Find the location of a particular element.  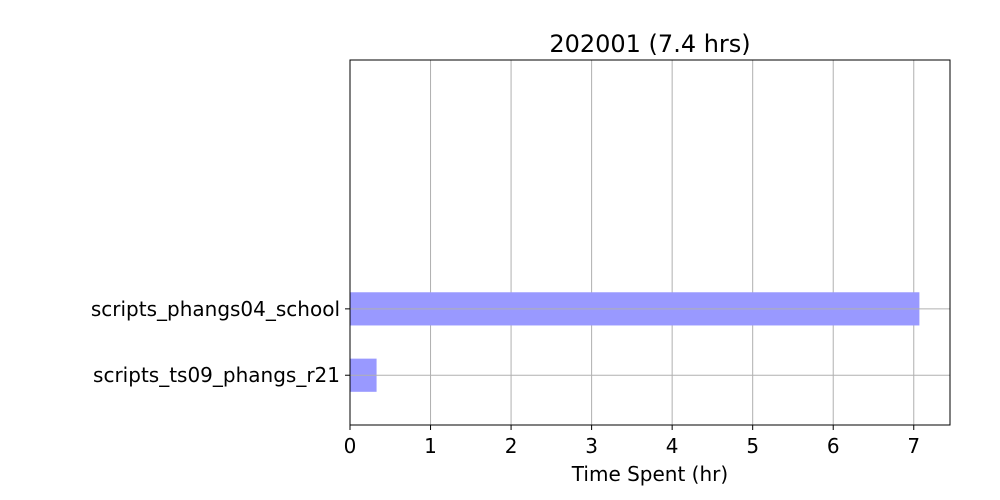

x-axis-ticks: 0 1 2 3 4 5 6 7 is located at coordinates (632, 441).